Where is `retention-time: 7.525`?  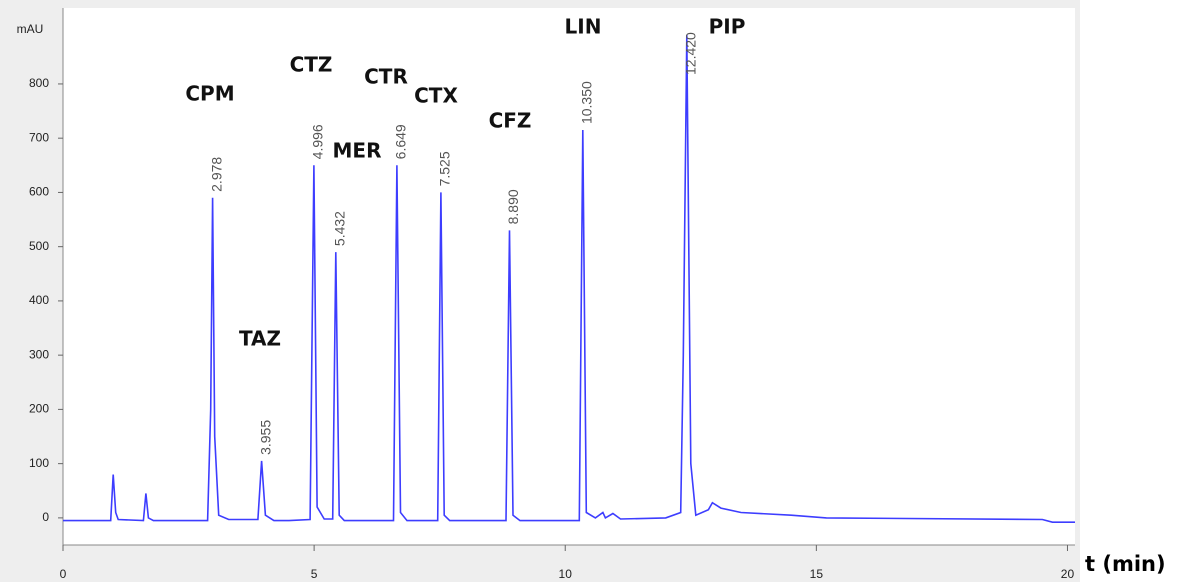
retention-time: 7.525 is located at coordinates (445, 168).